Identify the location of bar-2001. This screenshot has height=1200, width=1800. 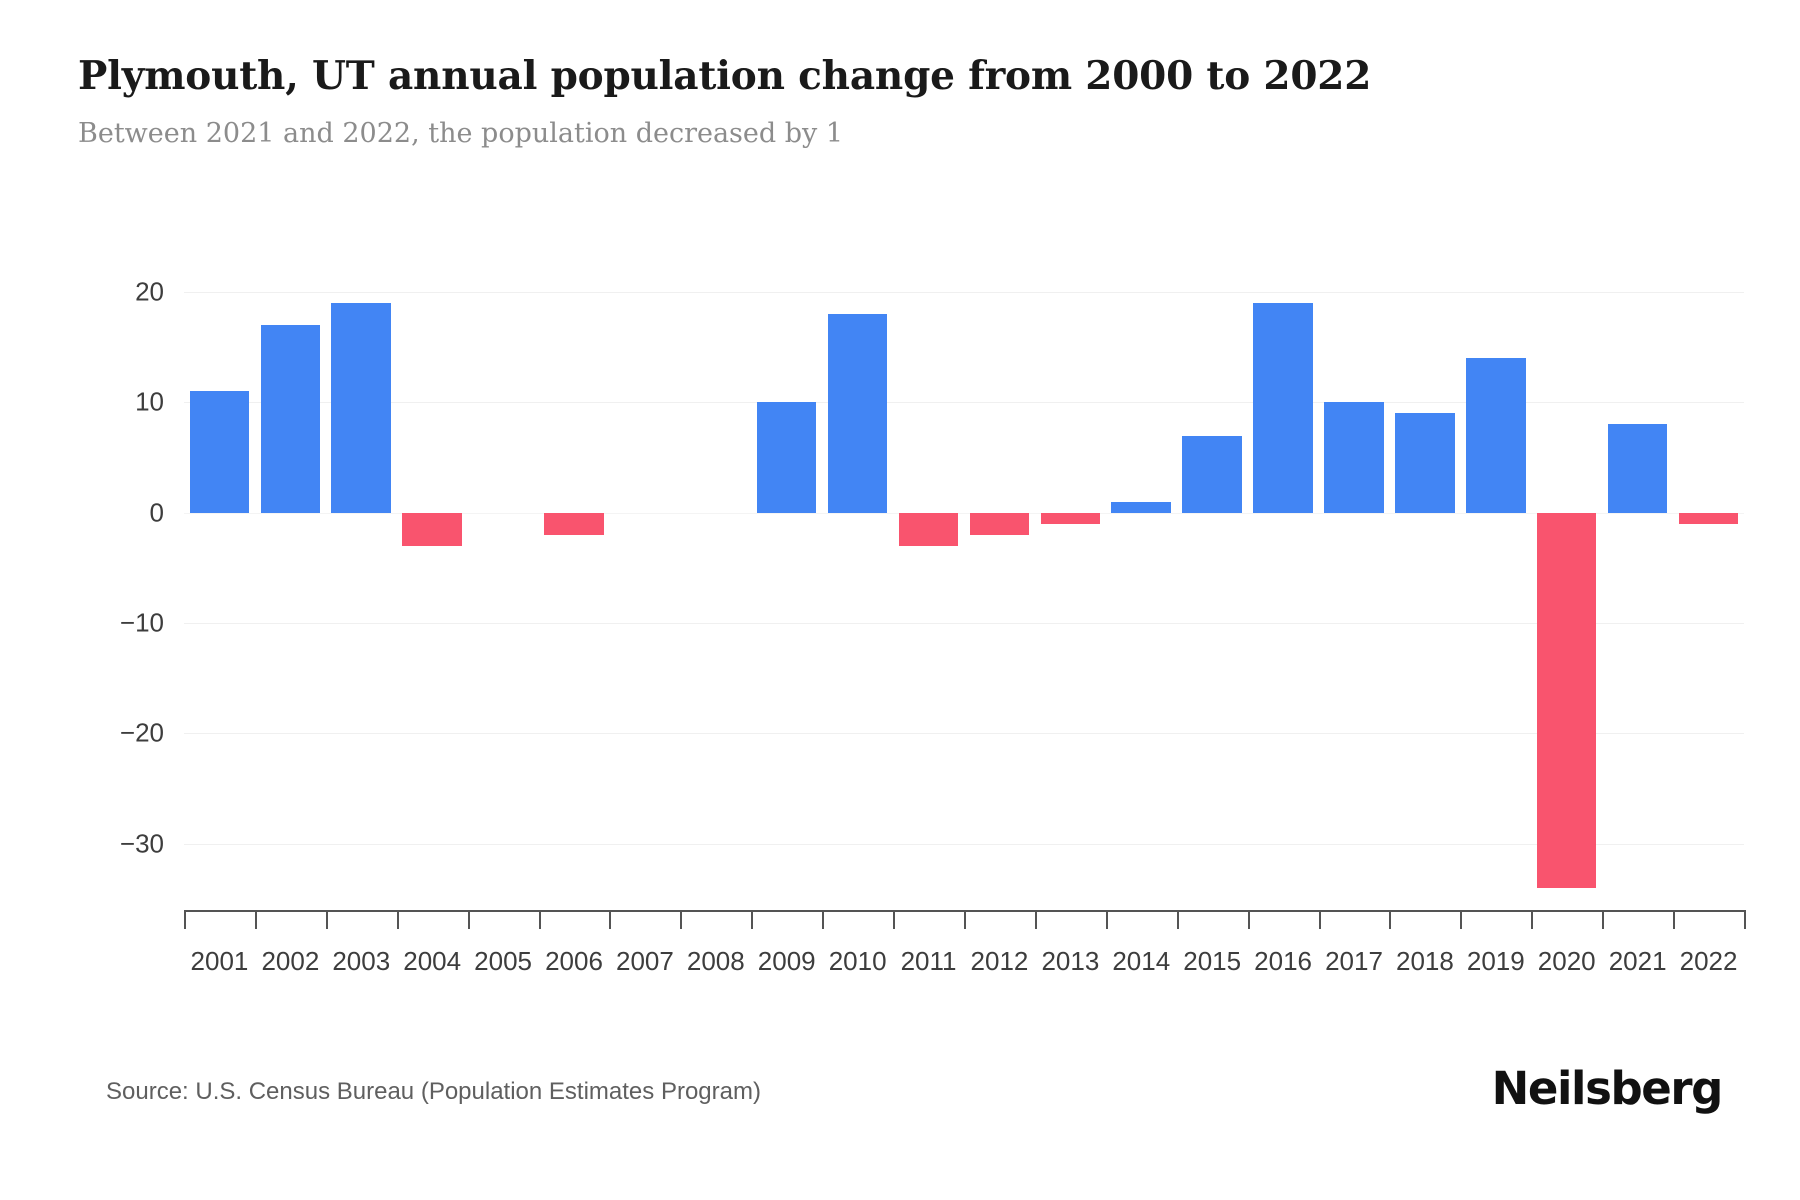
(219, 452).